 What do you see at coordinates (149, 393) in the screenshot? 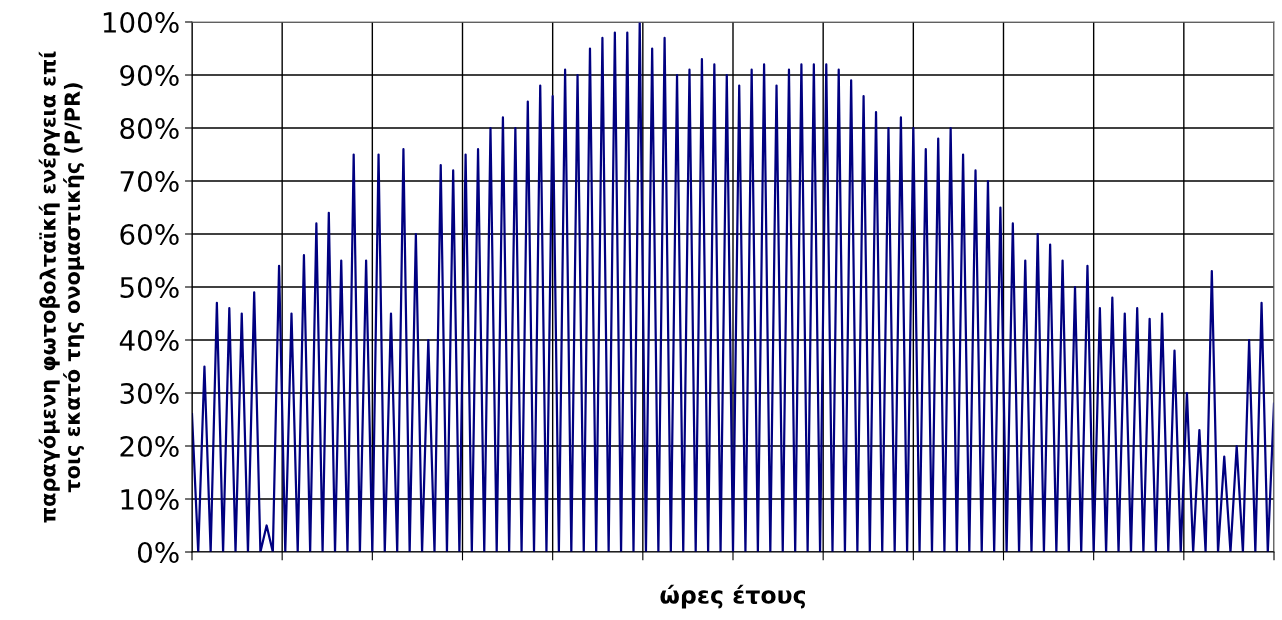
I see `y-tick-label: 30%` at bounding box center [149, 393].